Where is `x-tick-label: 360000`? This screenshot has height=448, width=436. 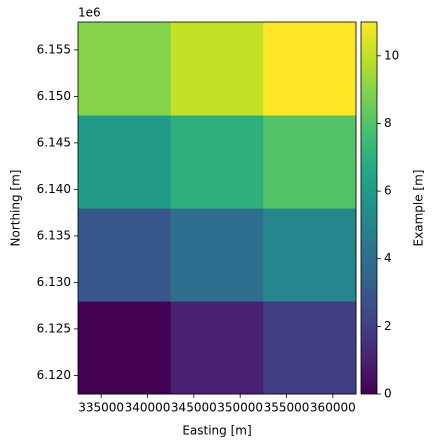 x-tick-label: 360000 is located at coordinates (333, 408).